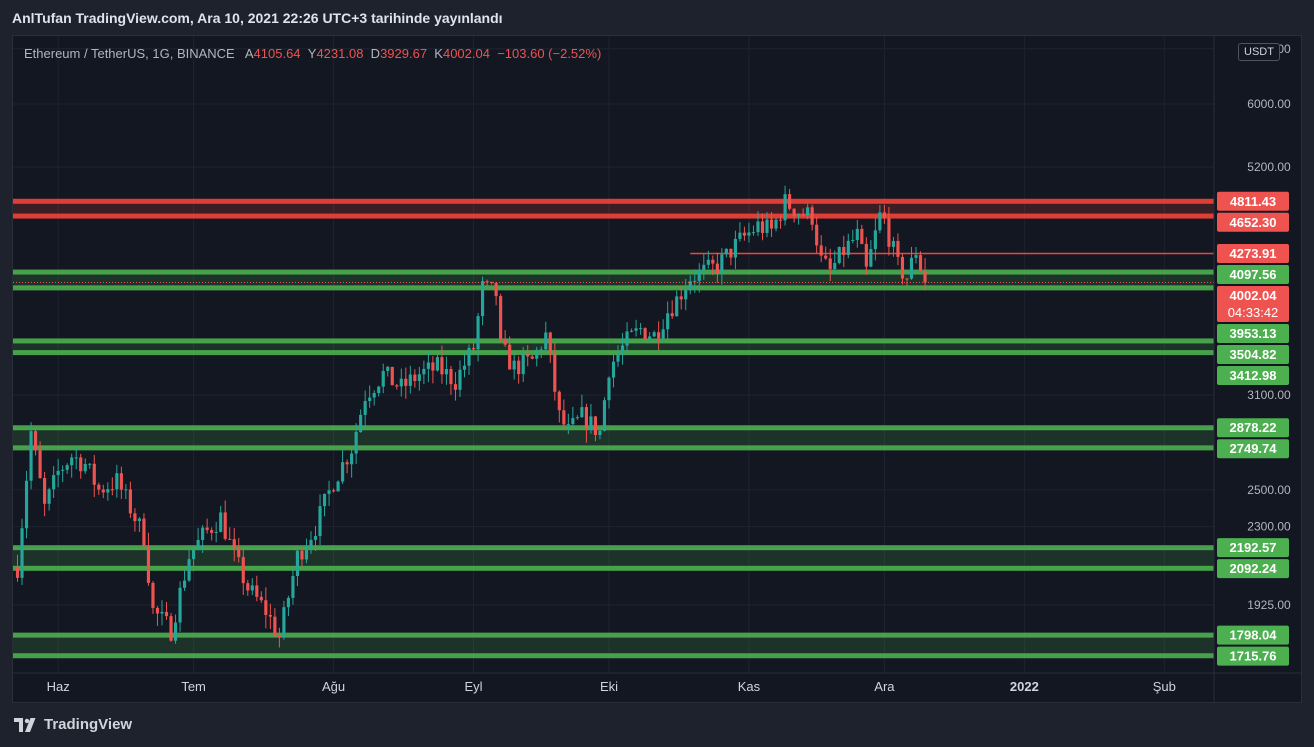 Image resolution: width=1314 pixels, height=747 pixels. I want to click on price-label-text: 2192.57, so click(1253, 547).